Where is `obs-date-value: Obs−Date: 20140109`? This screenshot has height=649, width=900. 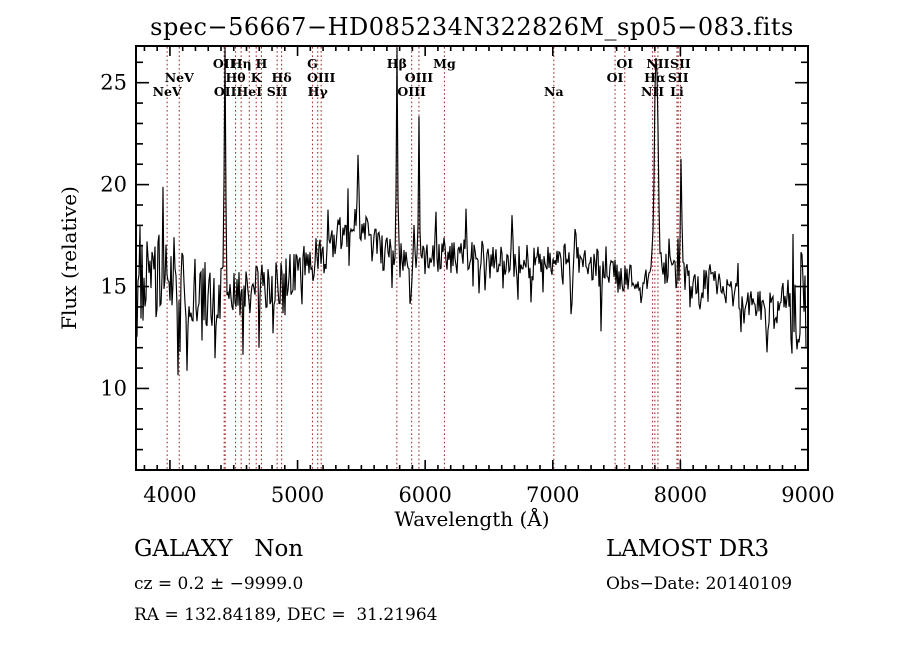 obs-date-value: Obs−Date: 20140109 is located at coordinates (699, 584).